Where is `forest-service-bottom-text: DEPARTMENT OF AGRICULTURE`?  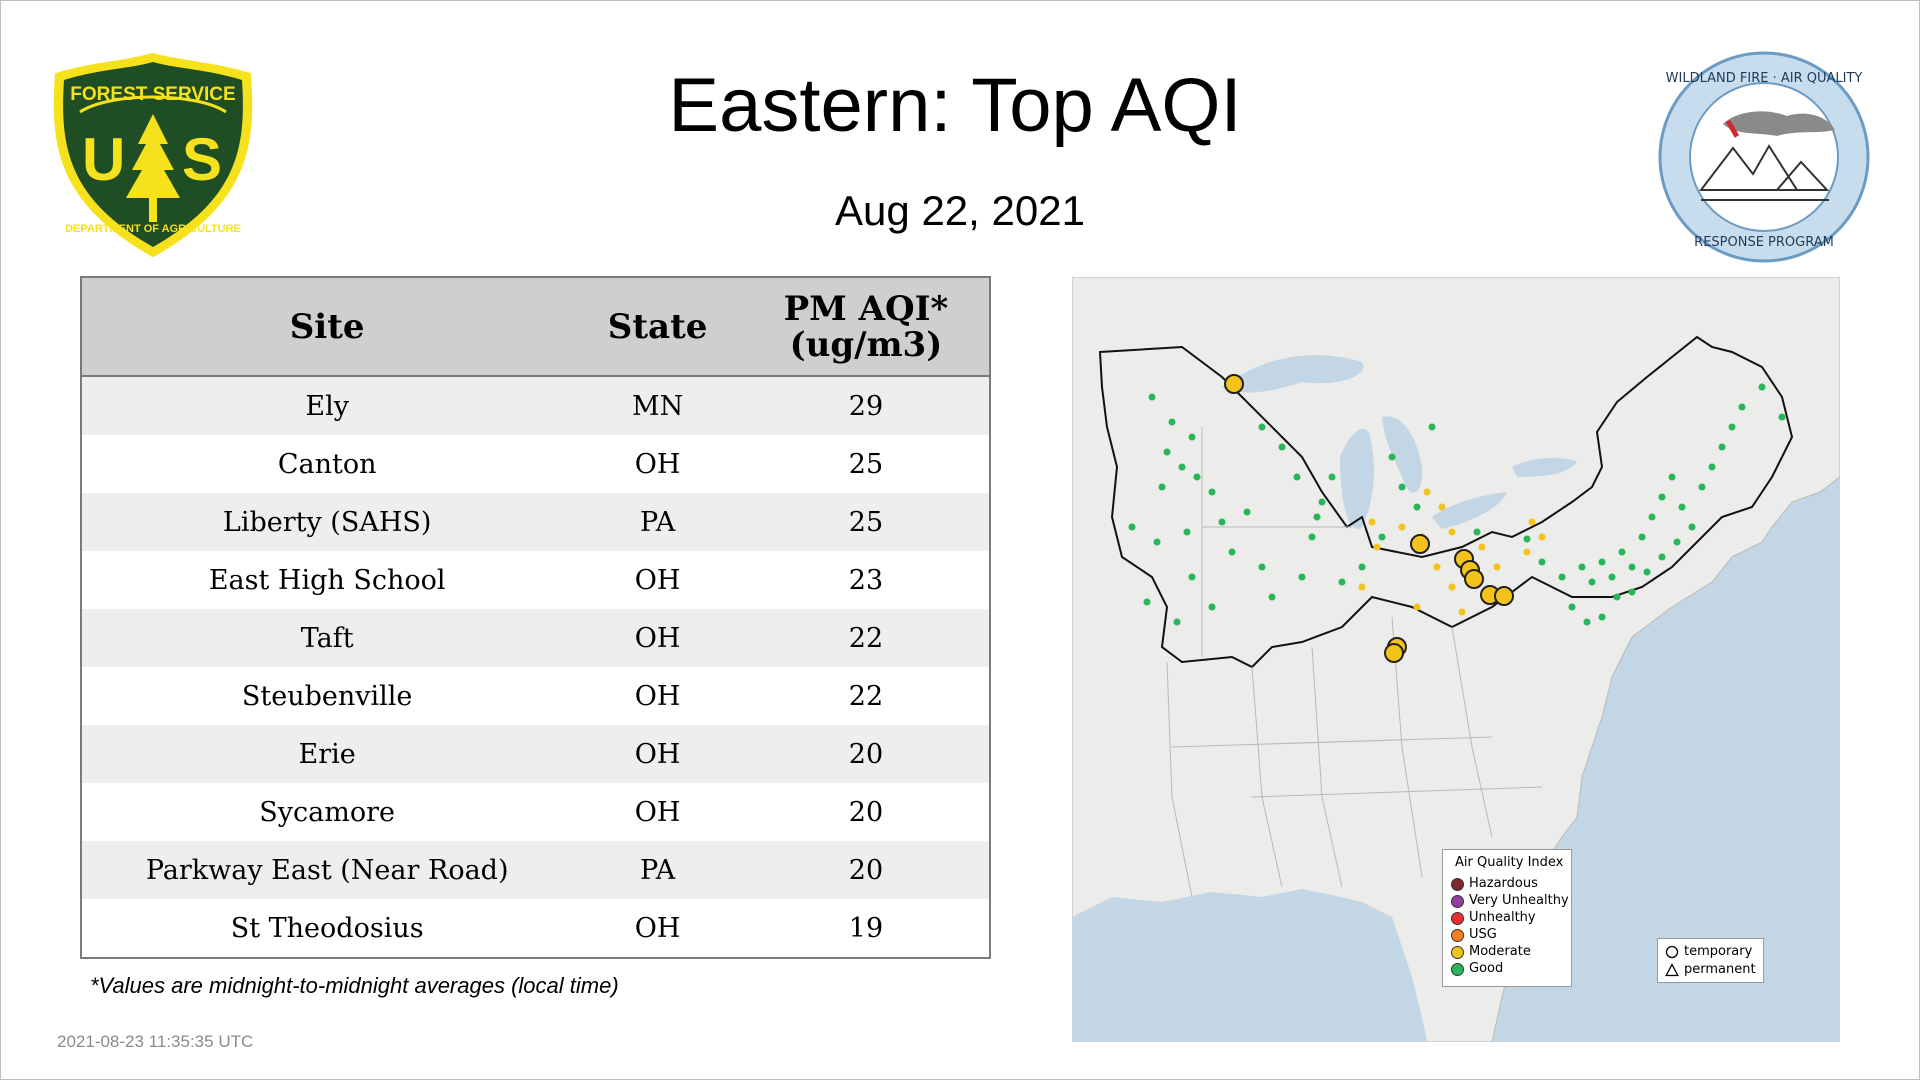 forest-service-bottom-text: DEPARTMENT OF AGRICULTURE is located at coordinates (153, 229).